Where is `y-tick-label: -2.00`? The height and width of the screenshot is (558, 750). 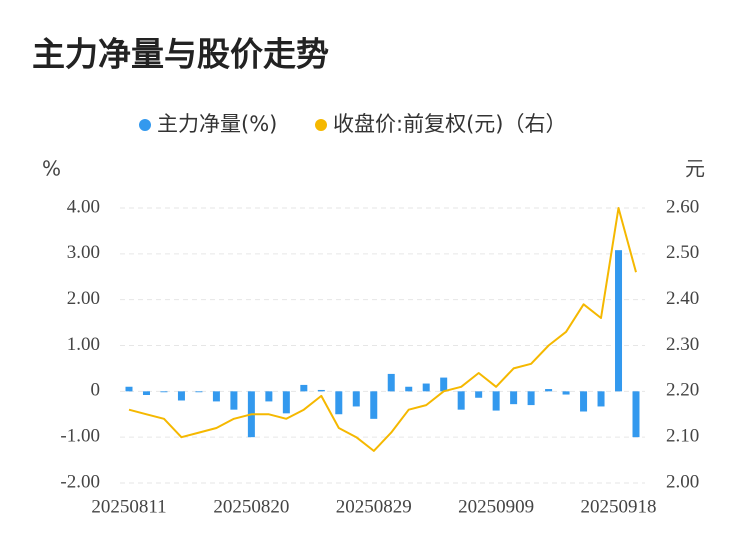 y-tick-label: -2.00 is located at coordinates (80, 481).